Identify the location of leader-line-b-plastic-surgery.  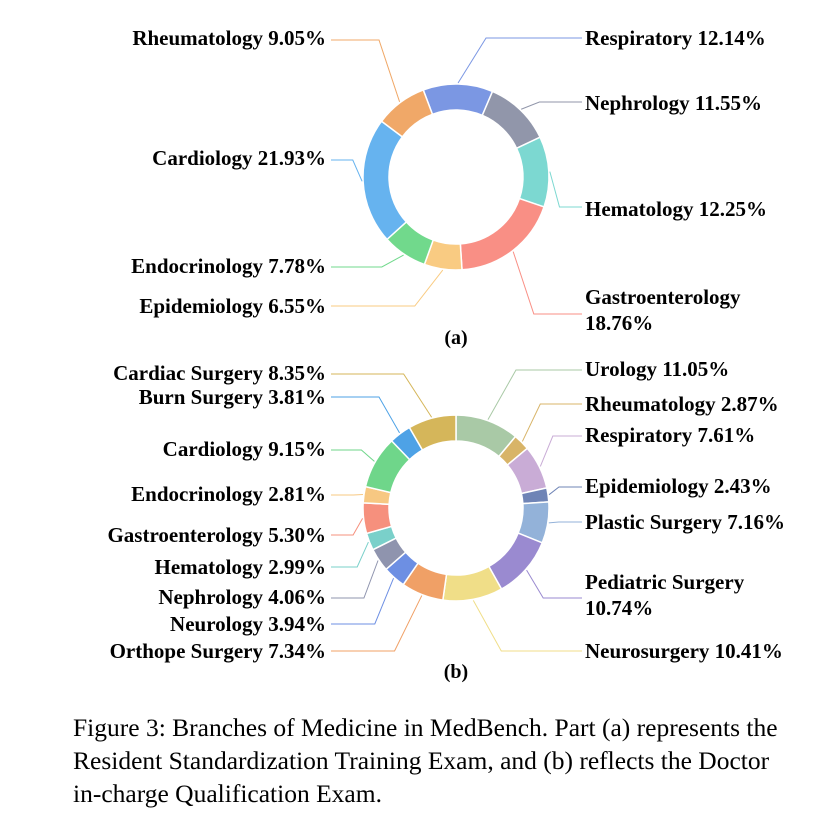
(565, 522).